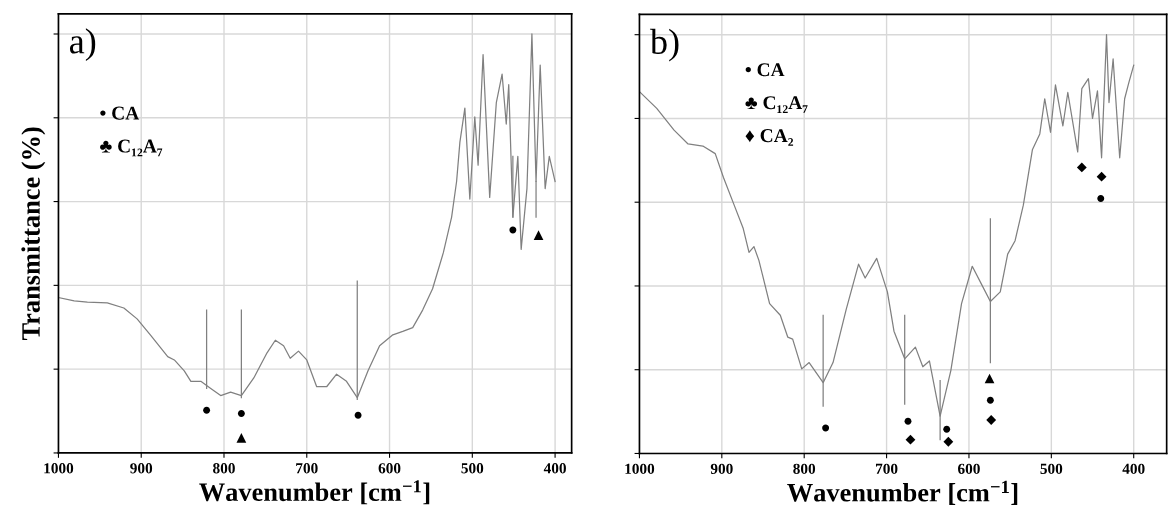 This screenshot has height=531, width=1169. I want to click on annotation: ♦ CA₂, so click(769, 137).